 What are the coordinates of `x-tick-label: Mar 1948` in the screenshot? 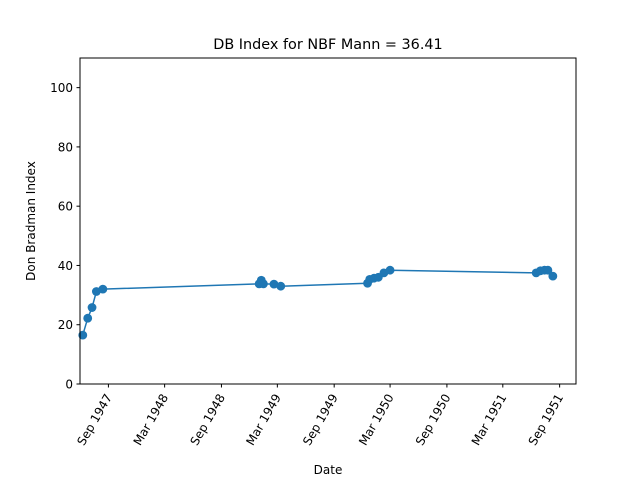 It's located at (151, 420).